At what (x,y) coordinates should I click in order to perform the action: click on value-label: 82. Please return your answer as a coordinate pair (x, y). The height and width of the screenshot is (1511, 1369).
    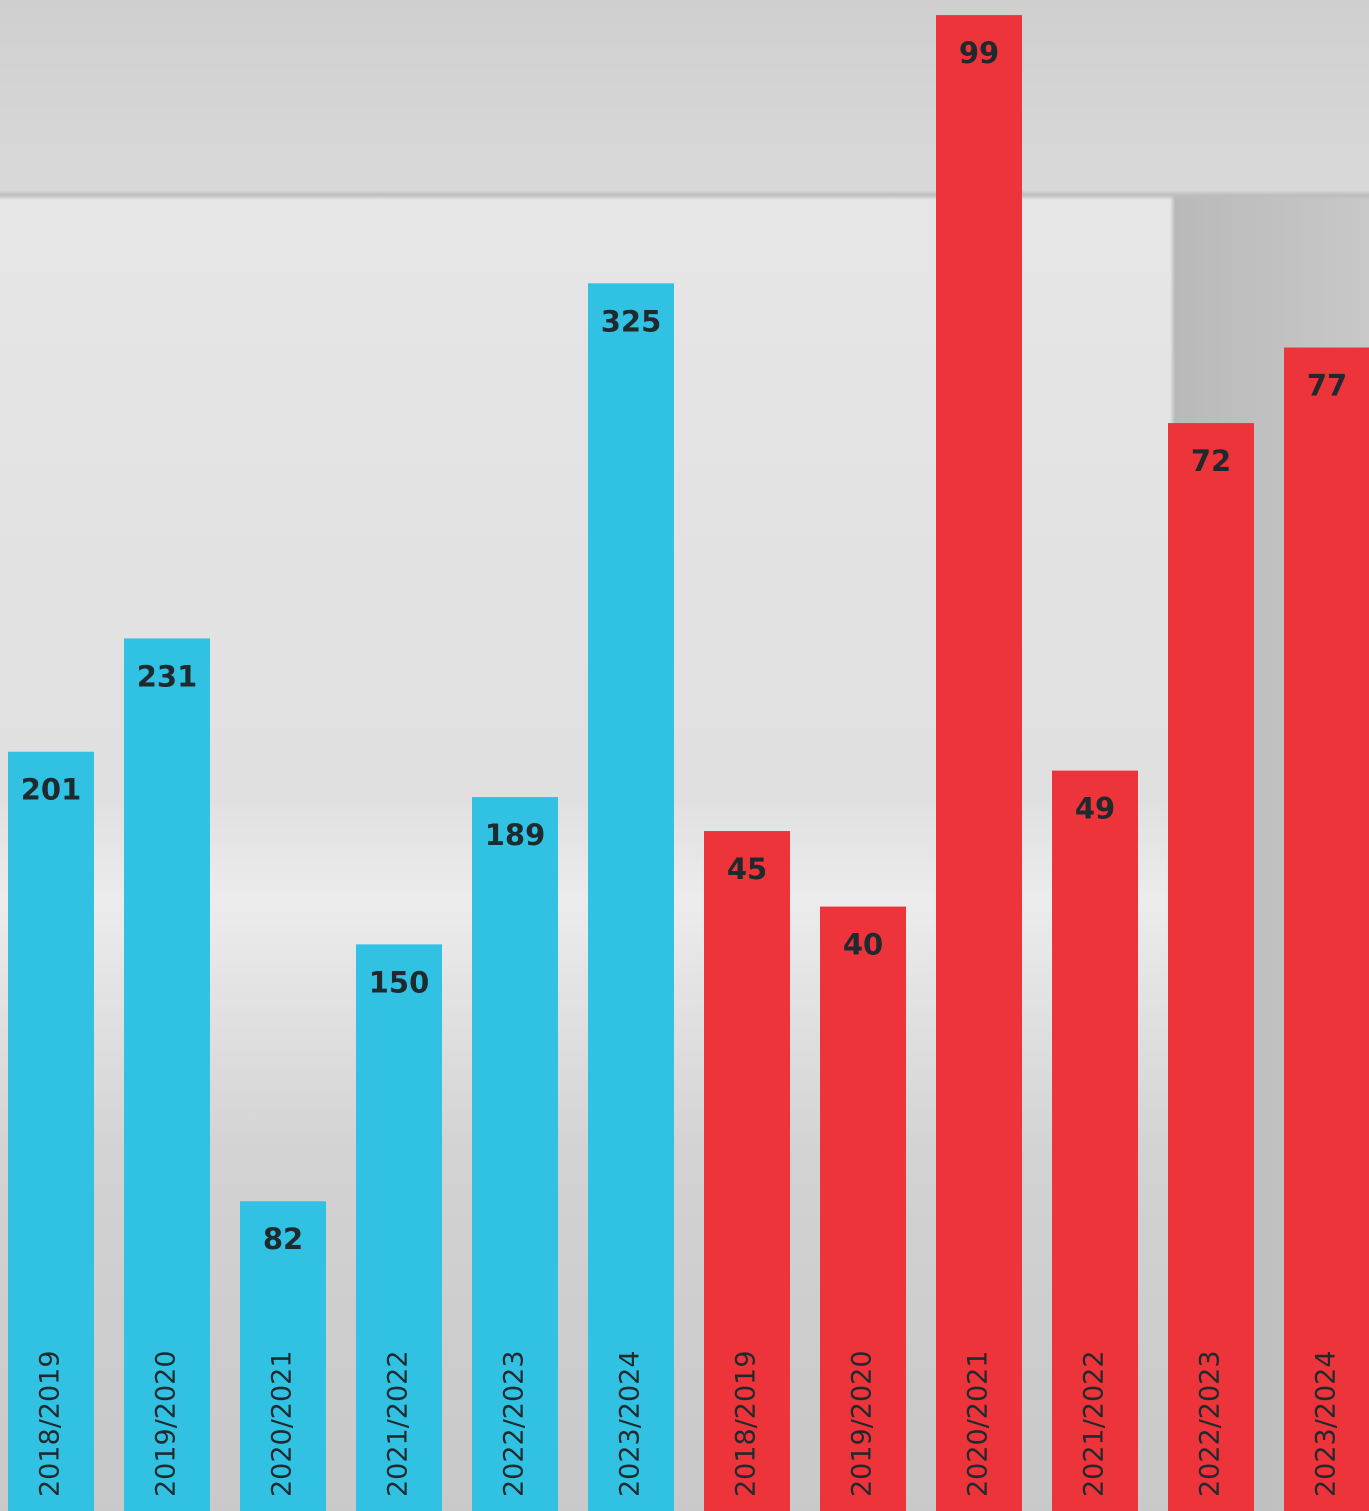
    Looking at the image, I should click on (283, 1239).